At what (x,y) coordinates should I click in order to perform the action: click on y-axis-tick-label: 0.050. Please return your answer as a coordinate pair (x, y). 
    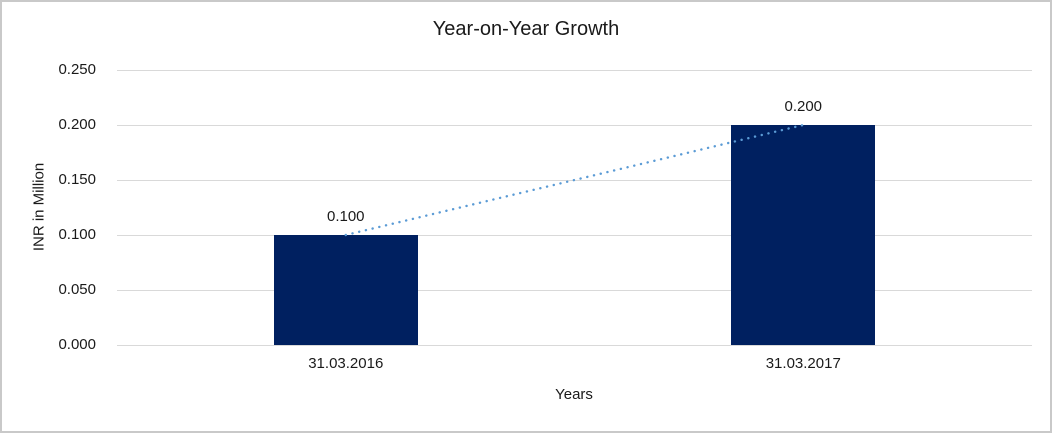
    Looking at the image, I should click on (77, 289).